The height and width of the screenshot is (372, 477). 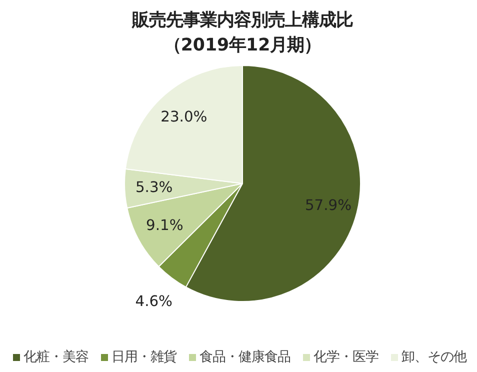 I want to click on legend-label: 日用・雑貨, so click(x=144, y=357).